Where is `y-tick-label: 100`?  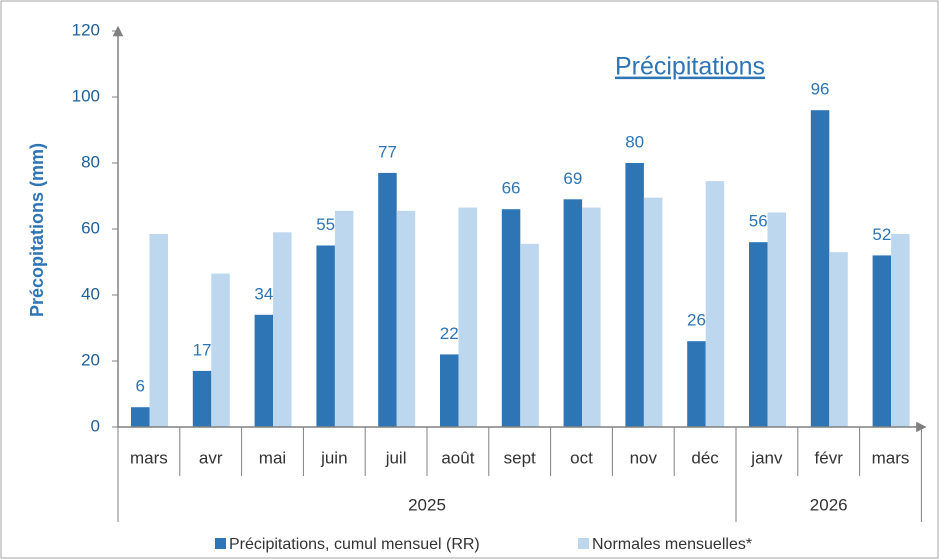
y-tick-label: 100 is located at coordinates (86, 95).